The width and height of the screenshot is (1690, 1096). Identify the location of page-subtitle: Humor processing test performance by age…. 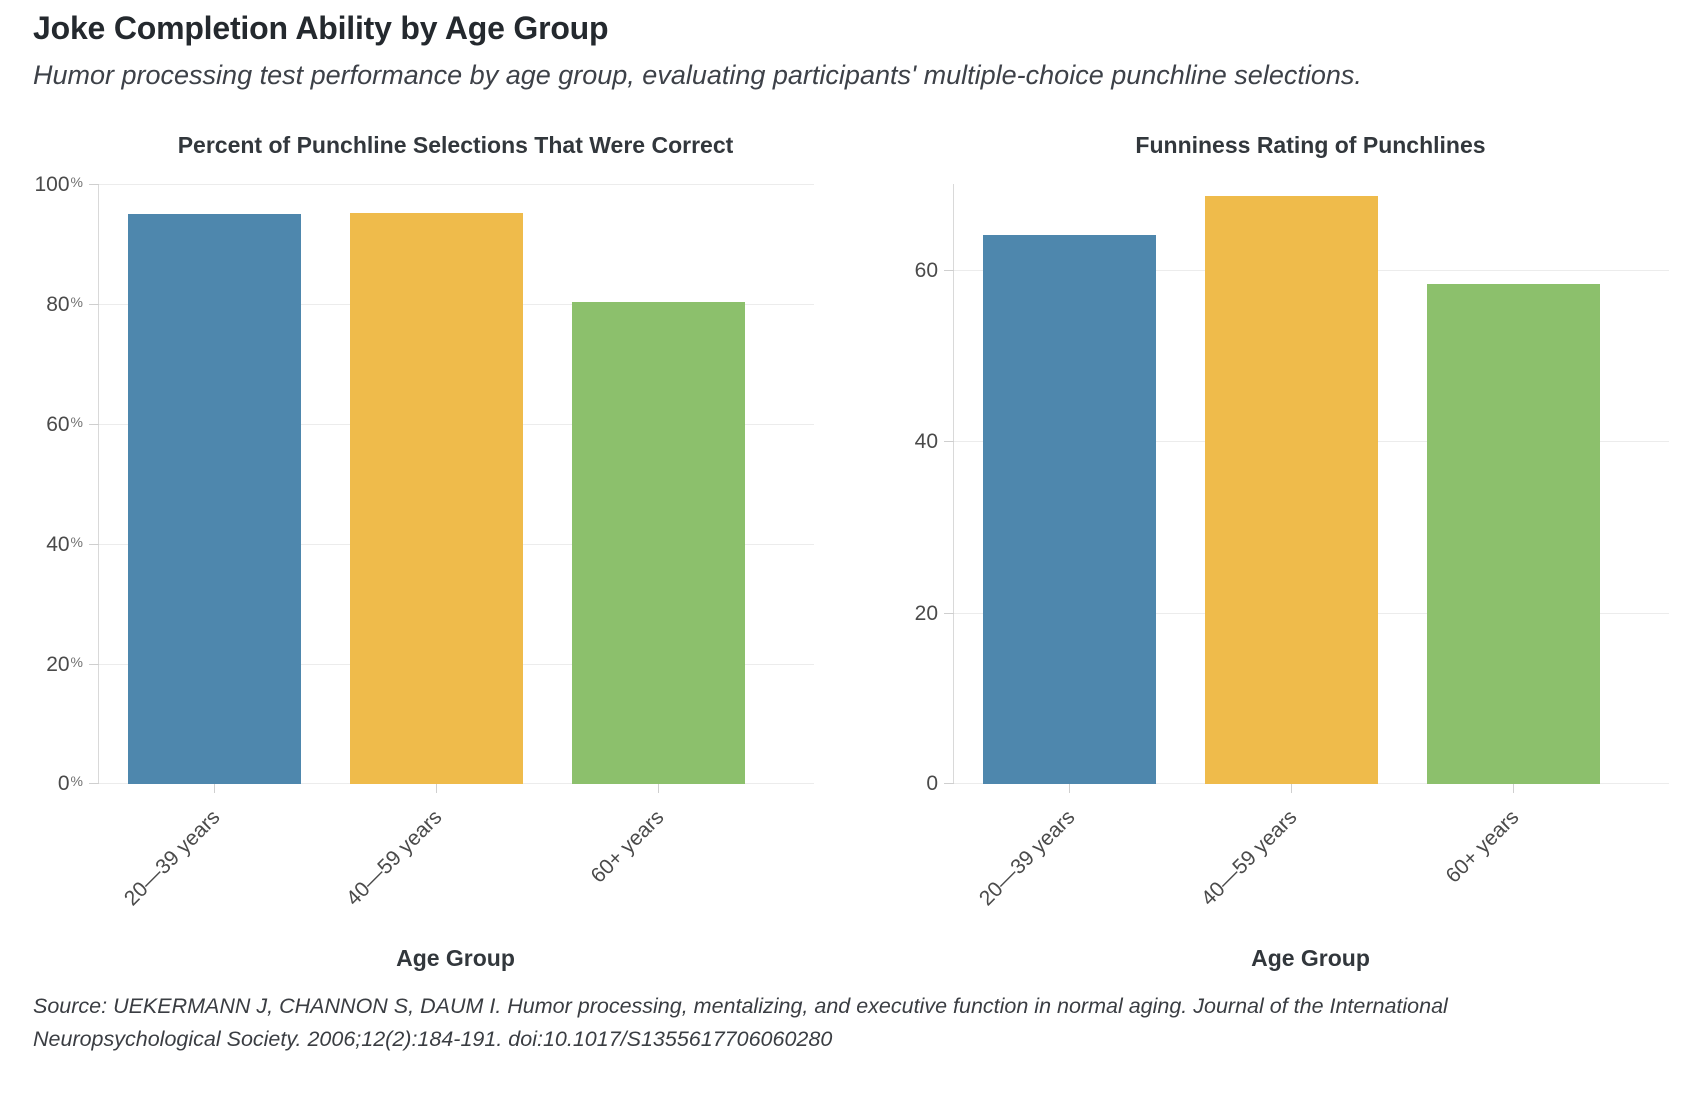
(697, 75).